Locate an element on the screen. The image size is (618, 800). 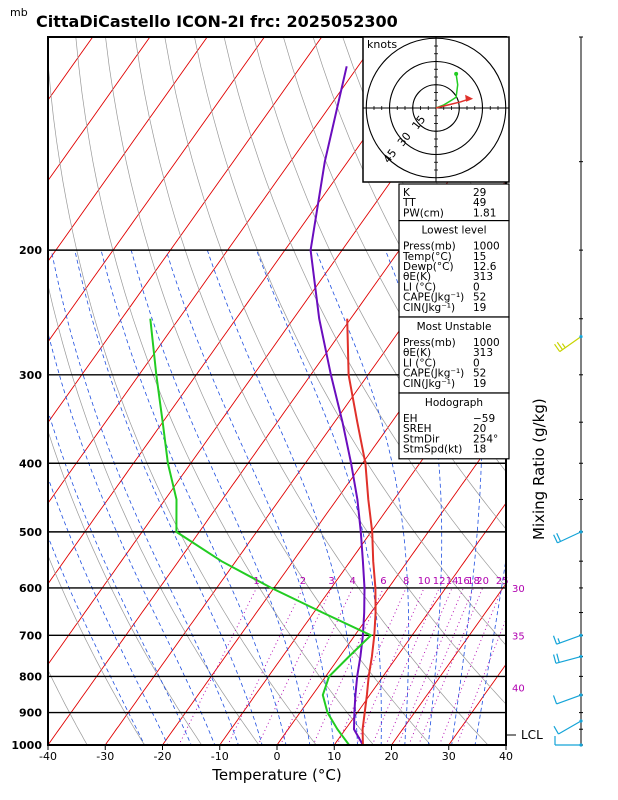
x-tick-label: -10 is located at coordinates (220, 756).